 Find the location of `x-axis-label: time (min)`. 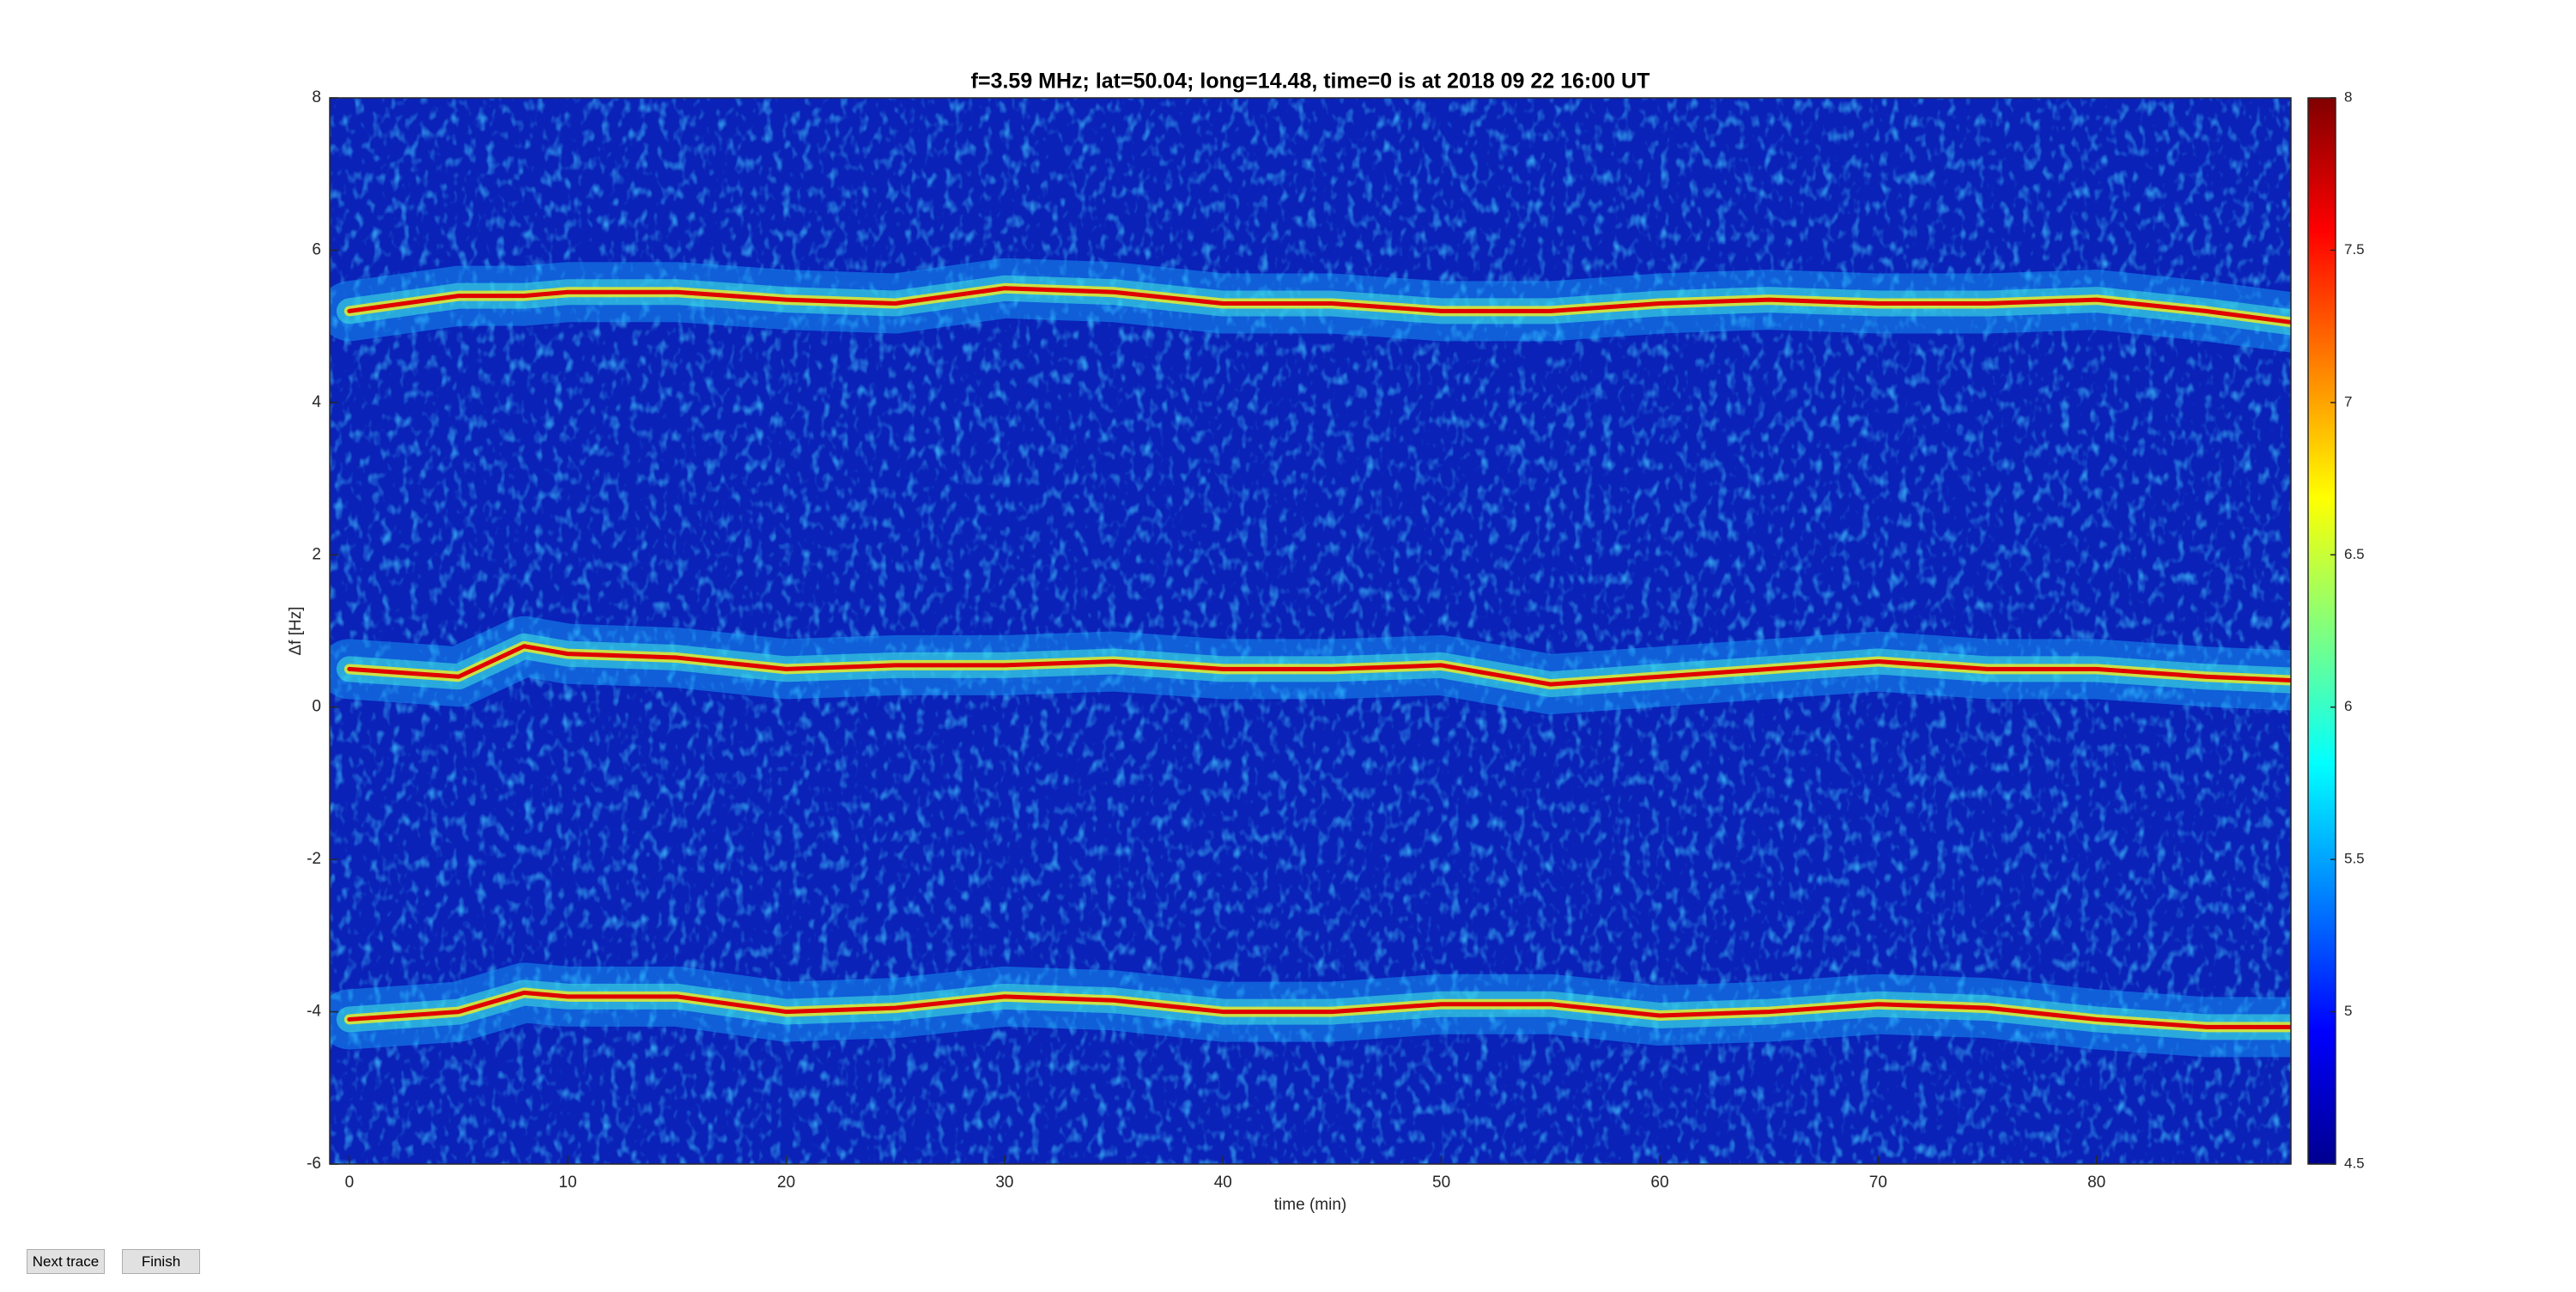

x-axis-label: time (min) is located at coordinates (1310, 1205).